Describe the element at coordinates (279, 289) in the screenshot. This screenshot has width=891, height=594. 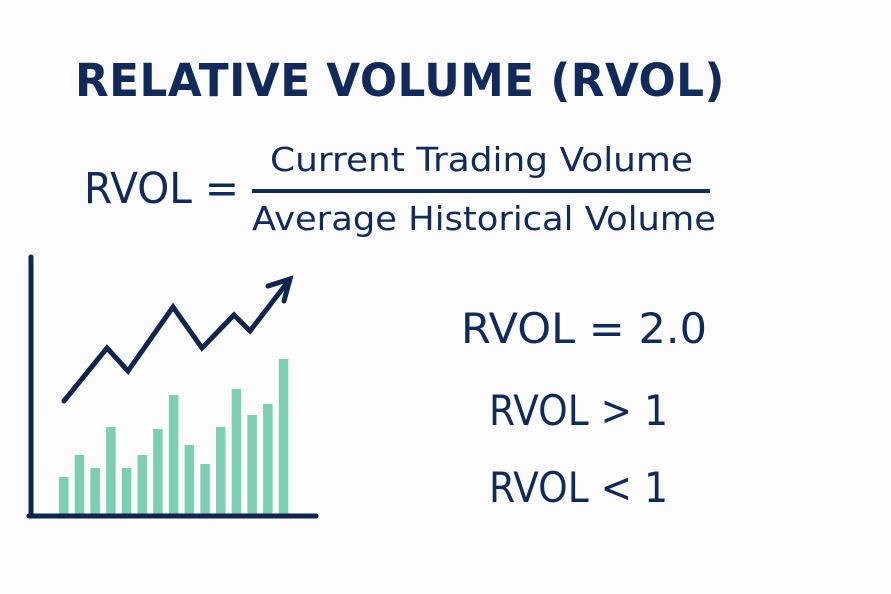
I see `arrowhead-icon` at that location.